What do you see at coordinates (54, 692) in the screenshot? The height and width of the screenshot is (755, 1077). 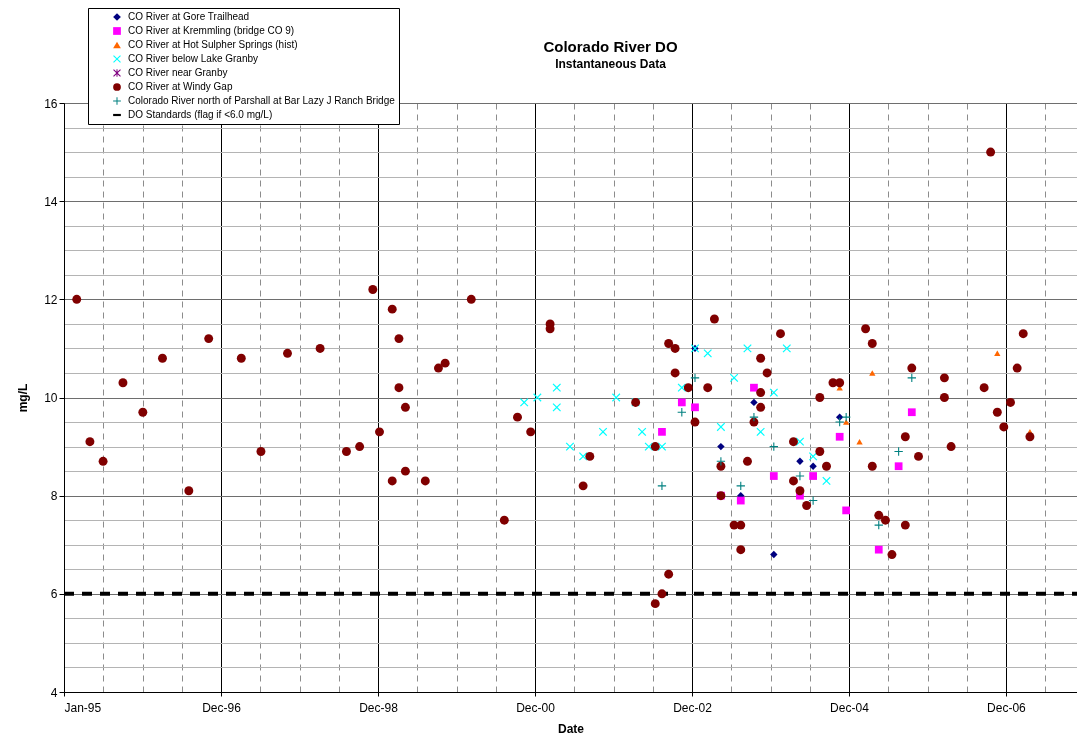 I see `y-tick-label: 4` at bounding box center [54, 692].